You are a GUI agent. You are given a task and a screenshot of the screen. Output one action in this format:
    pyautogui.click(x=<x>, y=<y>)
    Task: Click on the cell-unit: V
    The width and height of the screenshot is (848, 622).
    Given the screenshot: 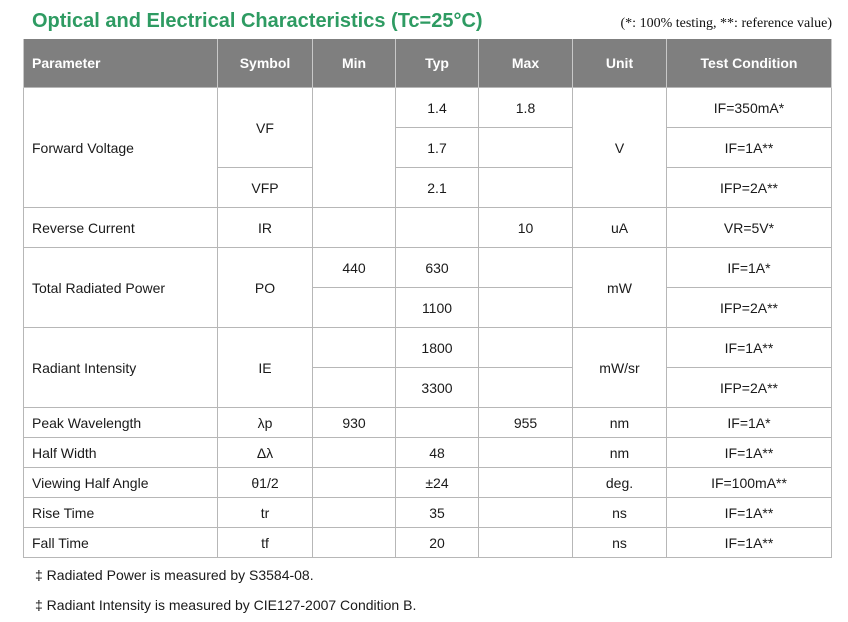 What is the action you would take?
    pyautogui.click(x=619, y=147)
    